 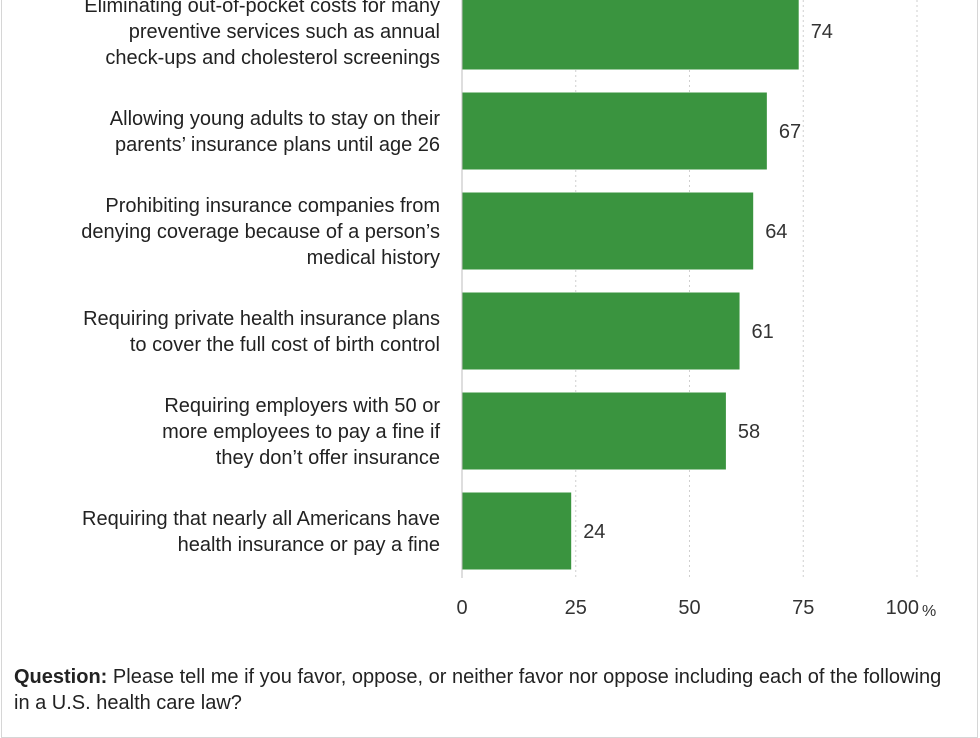 I want to click on x-tick-label: 75, so click(x=803, y=608).